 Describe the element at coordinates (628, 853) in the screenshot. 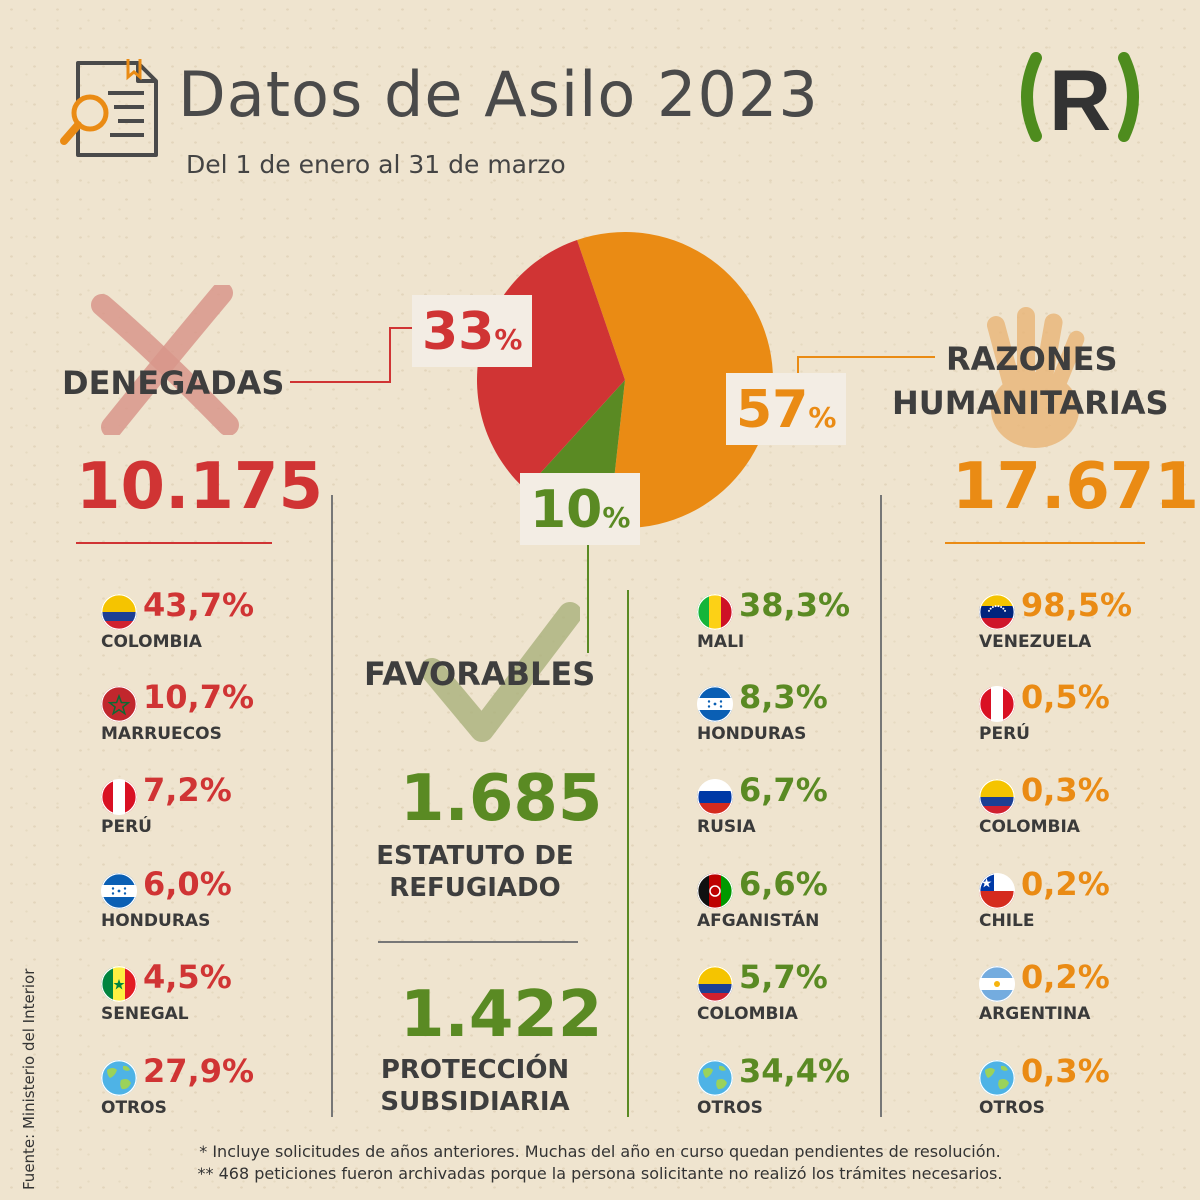

I see `column-separator-green` at that location.